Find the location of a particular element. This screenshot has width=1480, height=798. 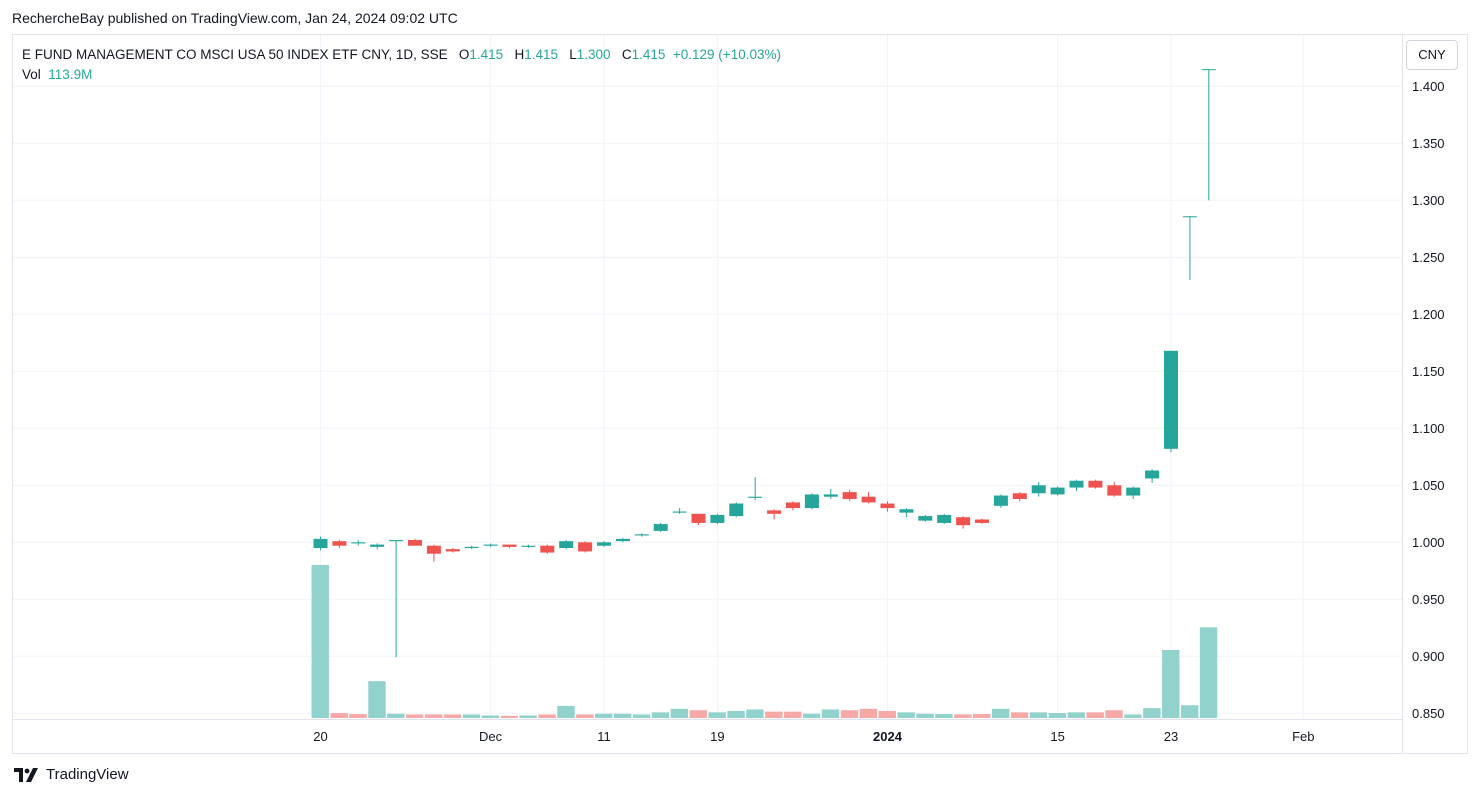

x-tick-label: 15 is located at coordinates (1057, 736).